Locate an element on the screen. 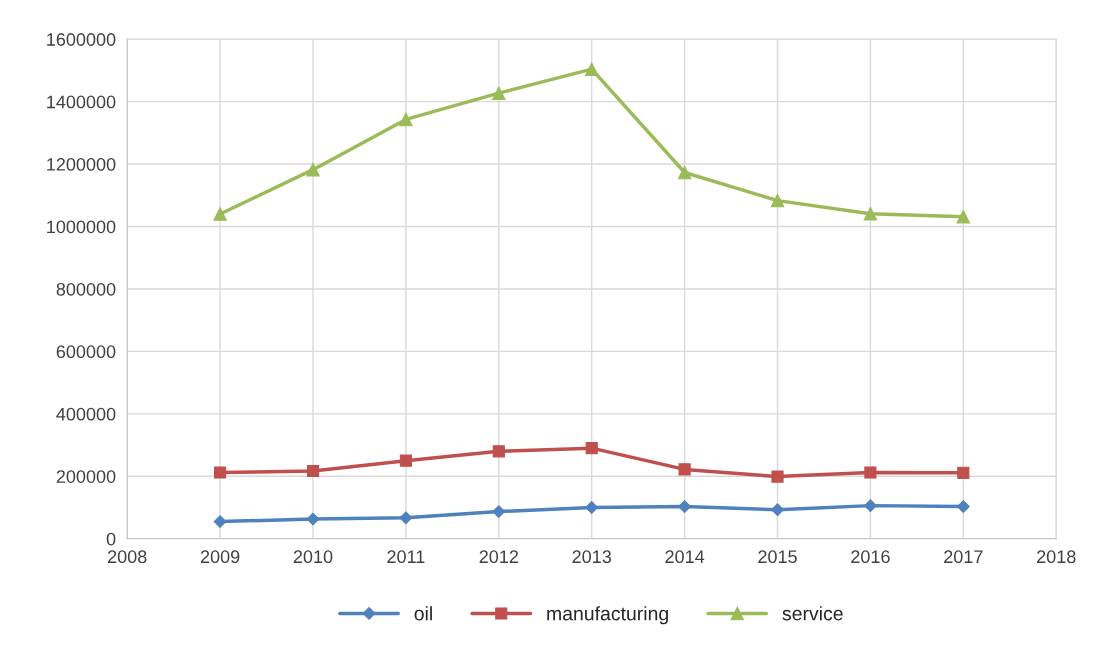  x-tick-label: 2009 is located at coordinates (220, 557).